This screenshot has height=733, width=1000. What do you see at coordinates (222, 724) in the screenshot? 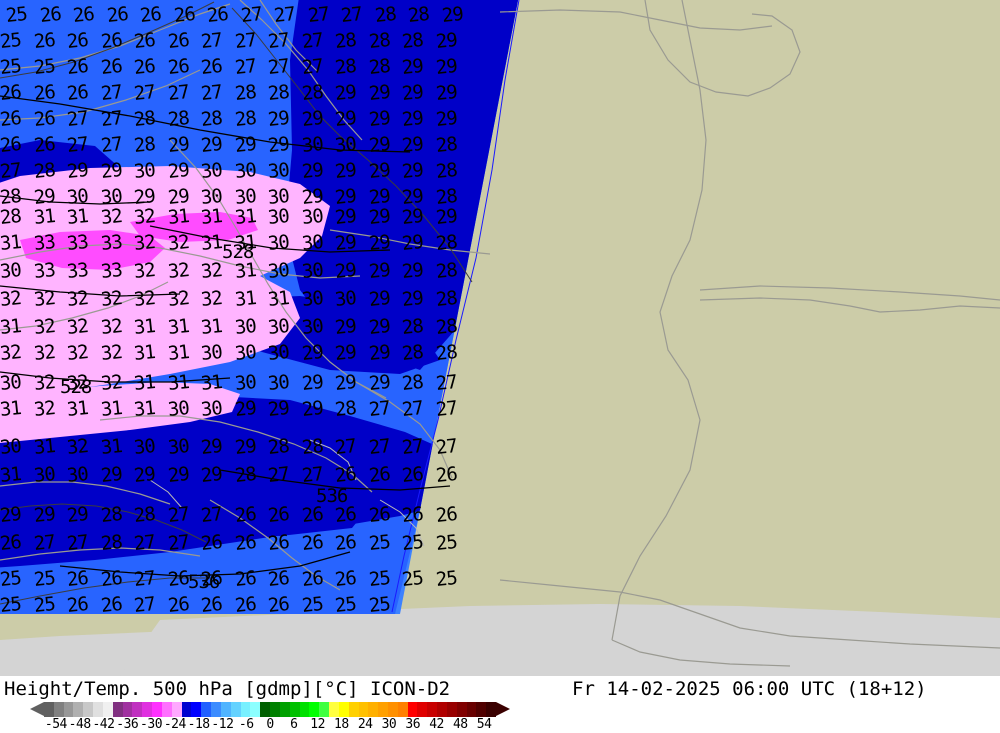
I see `colorbar-tick: -12` at bounding box center [222, 724].